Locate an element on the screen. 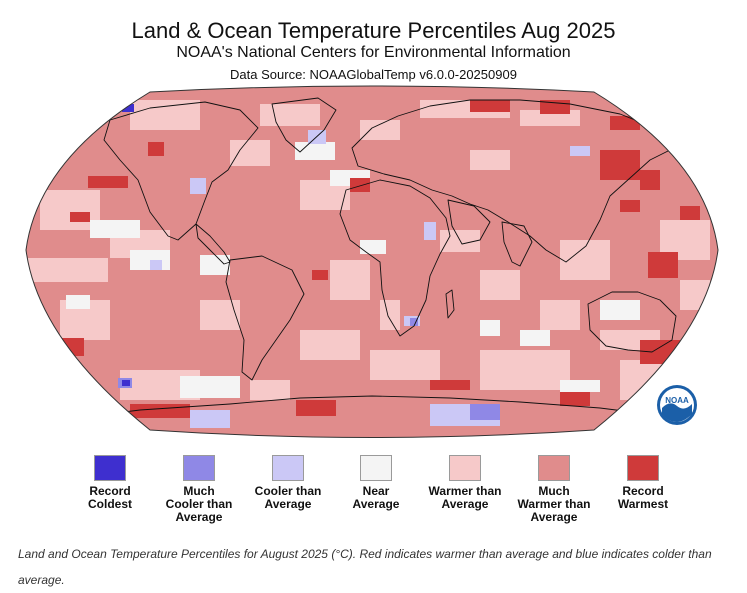  north-america-outline is located at coordinates (181, 171).